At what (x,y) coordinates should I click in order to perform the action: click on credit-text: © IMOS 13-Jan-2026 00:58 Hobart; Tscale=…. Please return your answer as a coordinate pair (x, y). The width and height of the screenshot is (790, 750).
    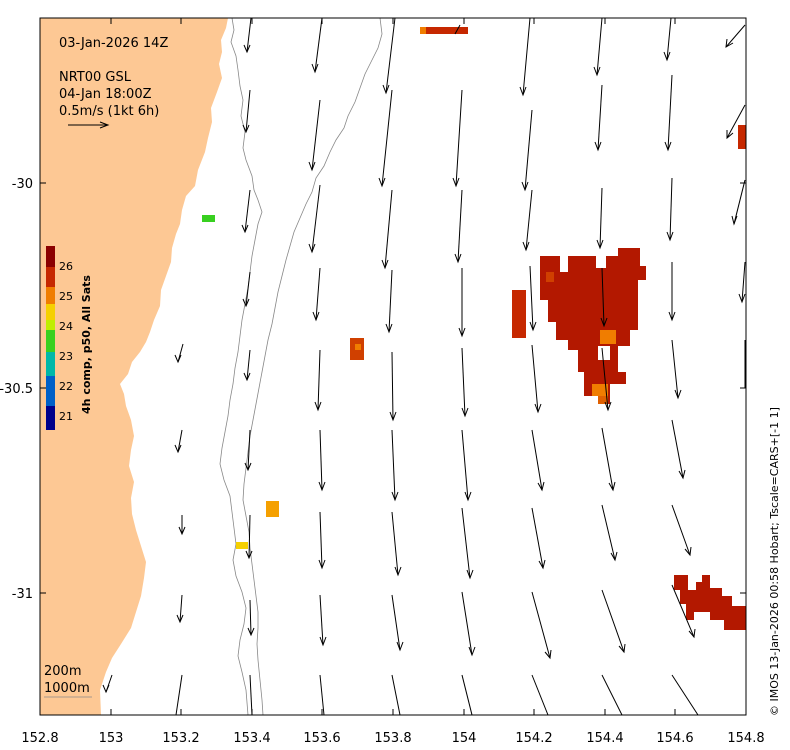
    Looking at the image, I should click on (774, 561).